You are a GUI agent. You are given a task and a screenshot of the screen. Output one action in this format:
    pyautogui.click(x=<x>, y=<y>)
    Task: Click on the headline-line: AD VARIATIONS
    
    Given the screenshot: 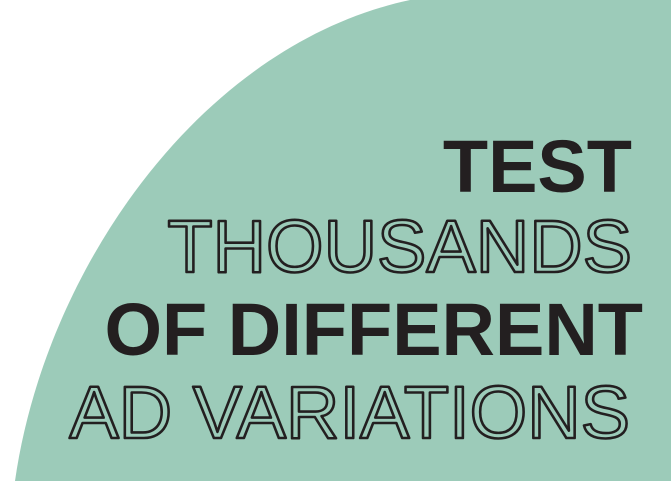 What is the action you would take?
    pyautogui.click(x=349, y=412)
    